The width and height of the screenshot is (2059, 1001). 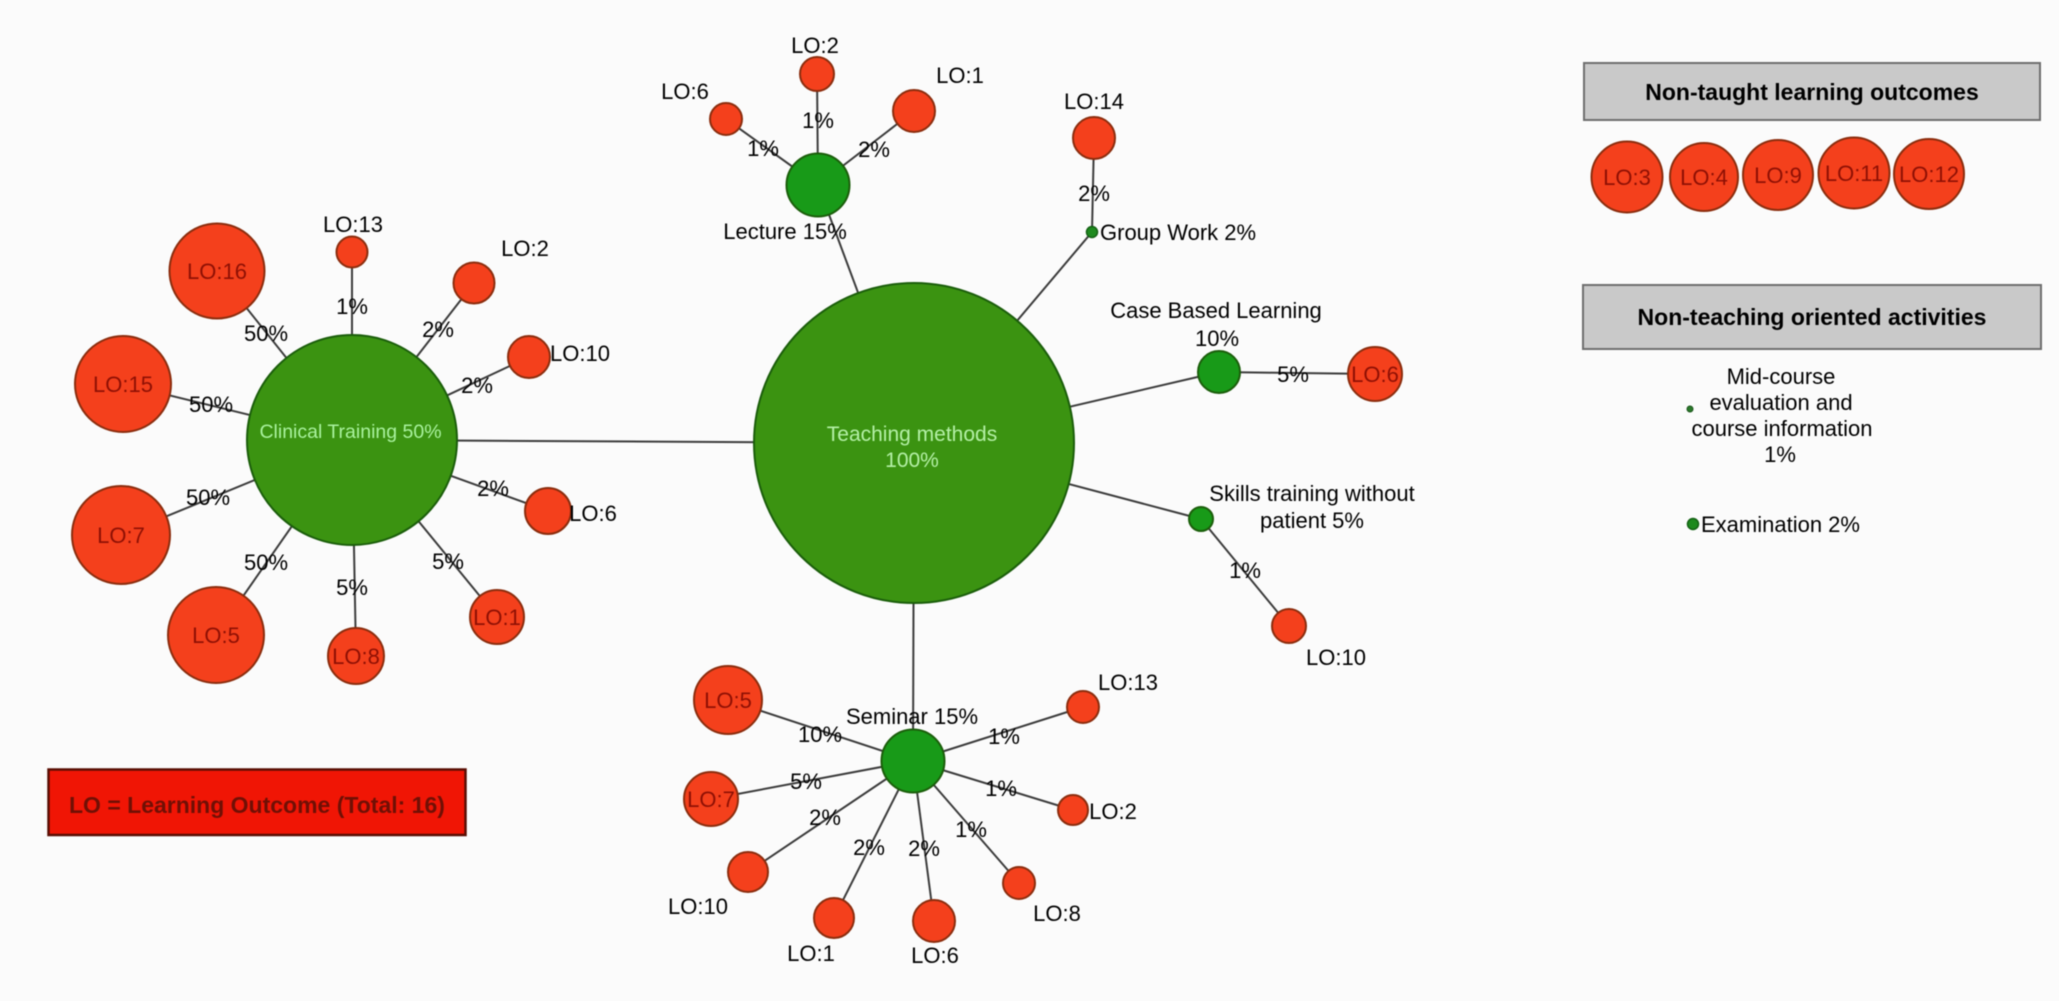 I want to click on svg-text:Non-teaching oriented activiti: Non-teaching oriented activities, so click(x=1812, y=317).